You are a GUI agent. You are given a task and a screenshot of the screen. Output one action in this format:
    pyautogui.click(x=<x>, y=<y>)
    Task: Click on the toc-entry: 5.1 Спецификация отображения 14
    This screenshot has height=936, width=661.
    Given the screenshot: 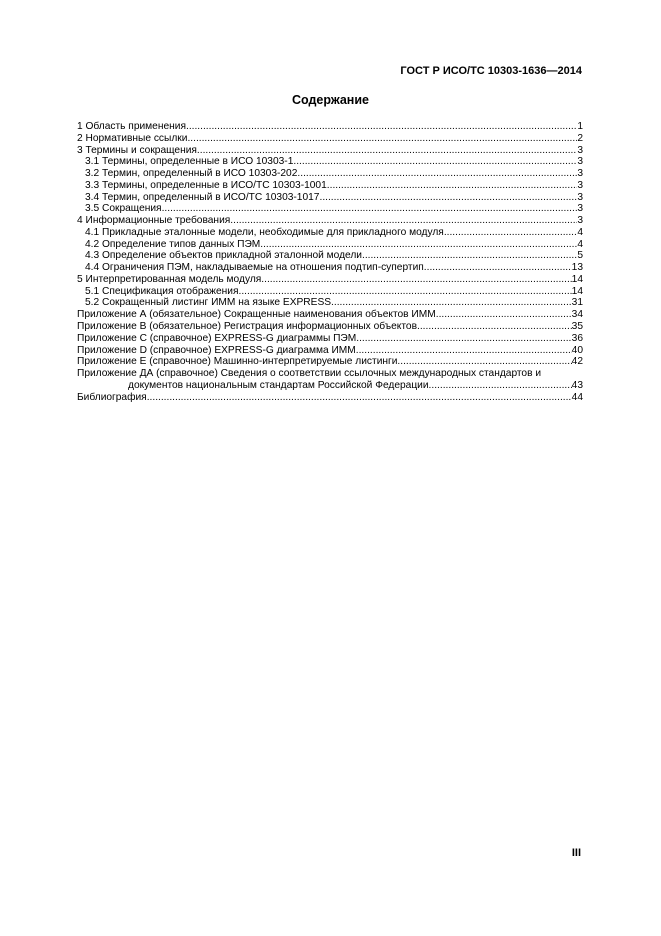 What is the action you would take?
    pyautogui.click(x=330, y=292)
    